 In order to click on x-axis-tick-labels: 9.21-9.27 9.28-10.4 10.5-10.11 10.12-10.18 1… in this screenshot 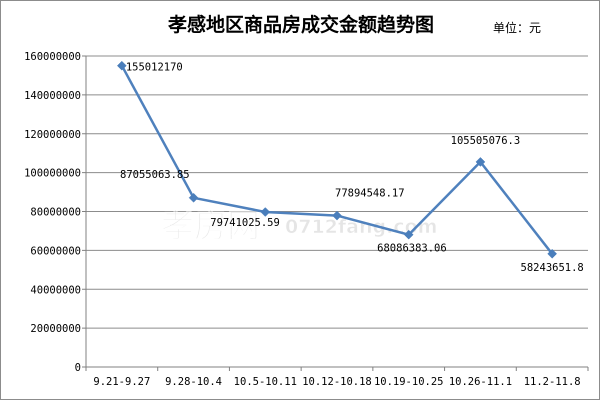, I will do `click(336, 382)`.